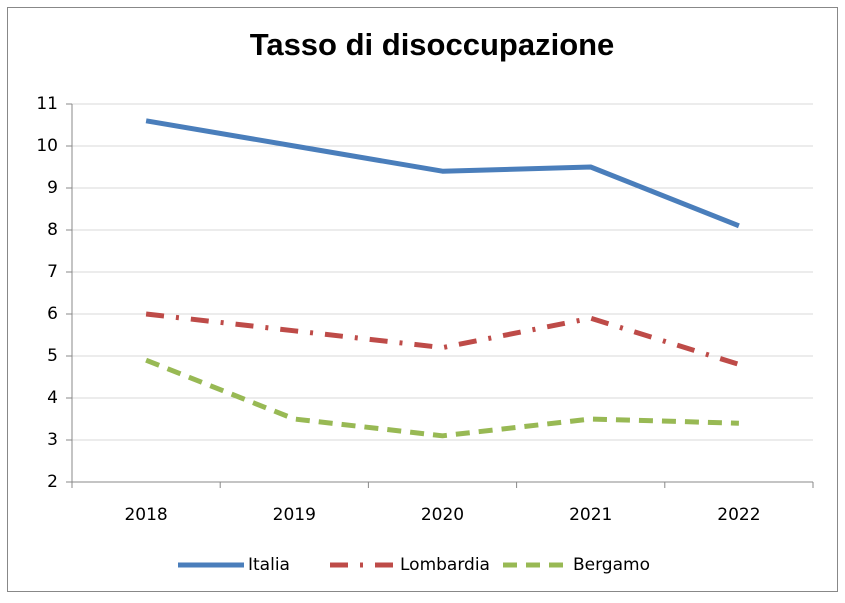 This screenshot has height=603, width=845. What do you see at coordinates (294, 515) in the screenshot?
I see `x-tick-label: 2019` at bounding box center [294, 515].